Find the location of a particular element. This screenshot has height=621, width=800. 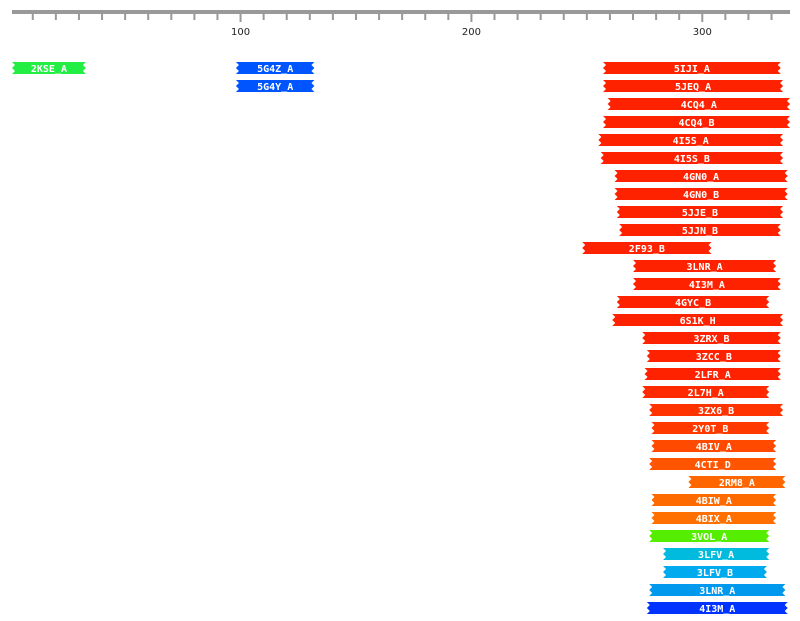

bar-label: 3ZRX_B is located at coordinates (711, 339).